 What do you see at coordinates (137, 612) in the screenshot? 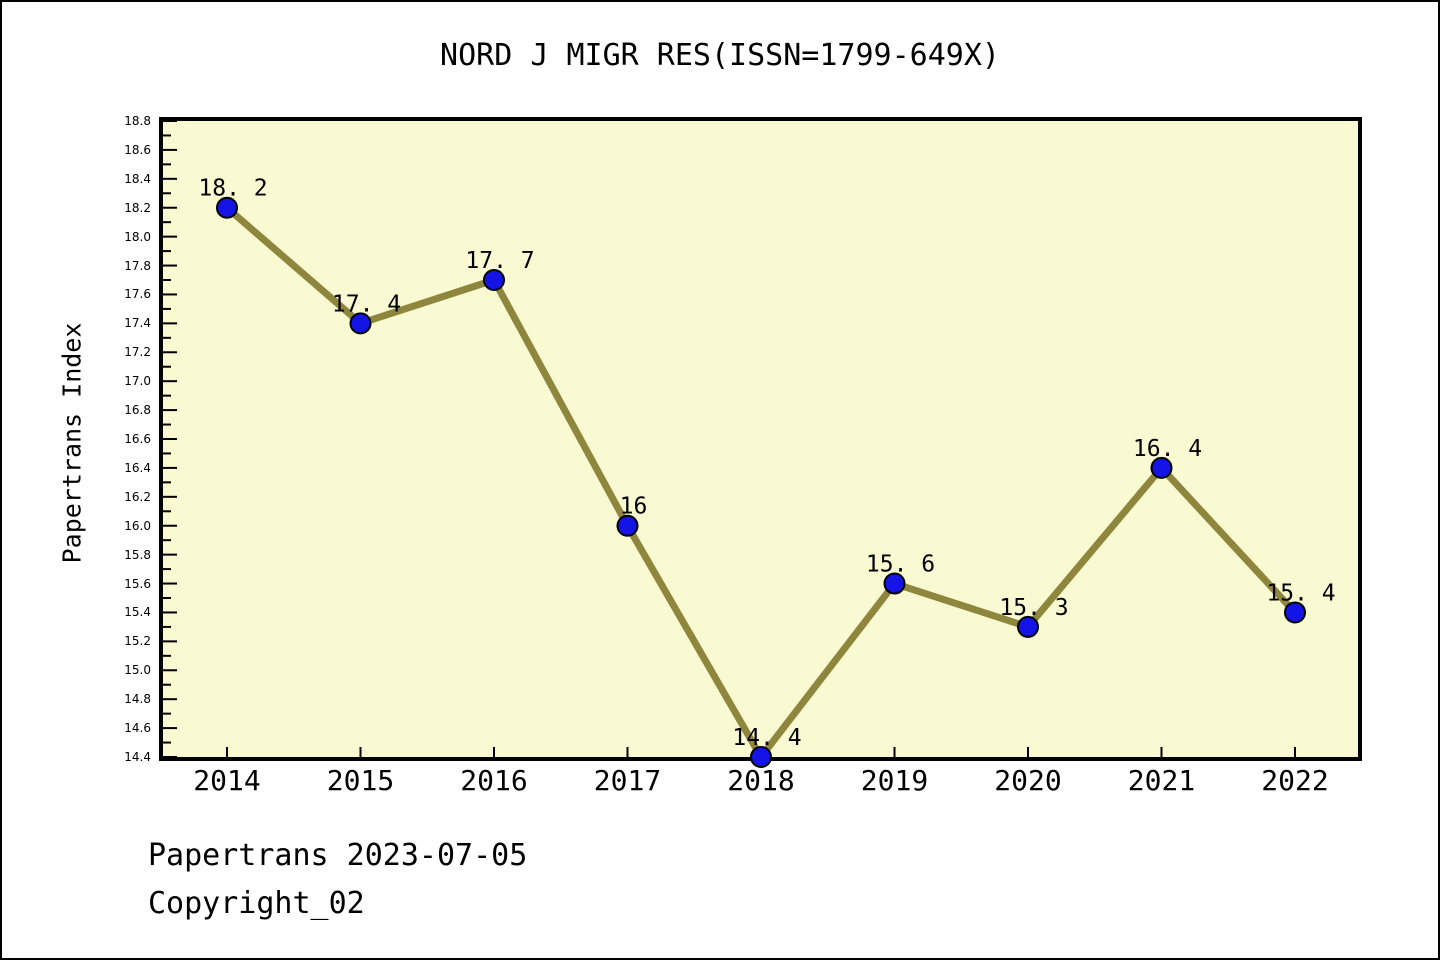
I see `y-tick-label: 15.4` at bounding box center [137, 612].